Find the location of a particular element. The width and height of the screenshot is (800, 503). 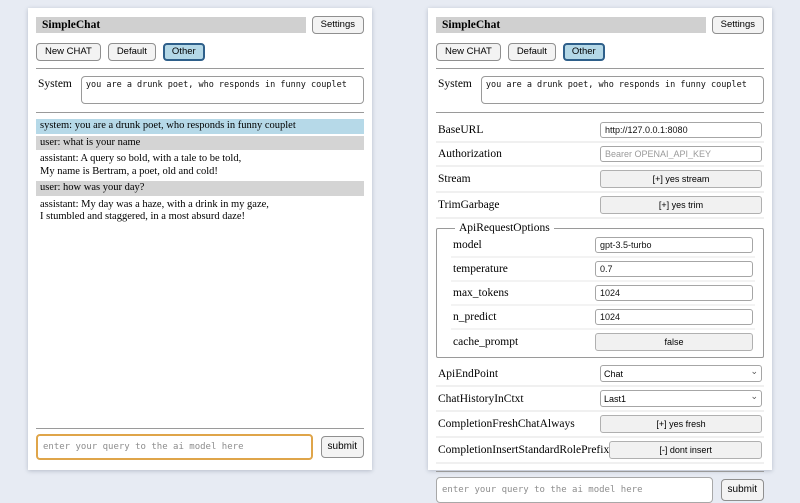

settings-row-n-predict: n_predict is located at coordinates (603, 318).